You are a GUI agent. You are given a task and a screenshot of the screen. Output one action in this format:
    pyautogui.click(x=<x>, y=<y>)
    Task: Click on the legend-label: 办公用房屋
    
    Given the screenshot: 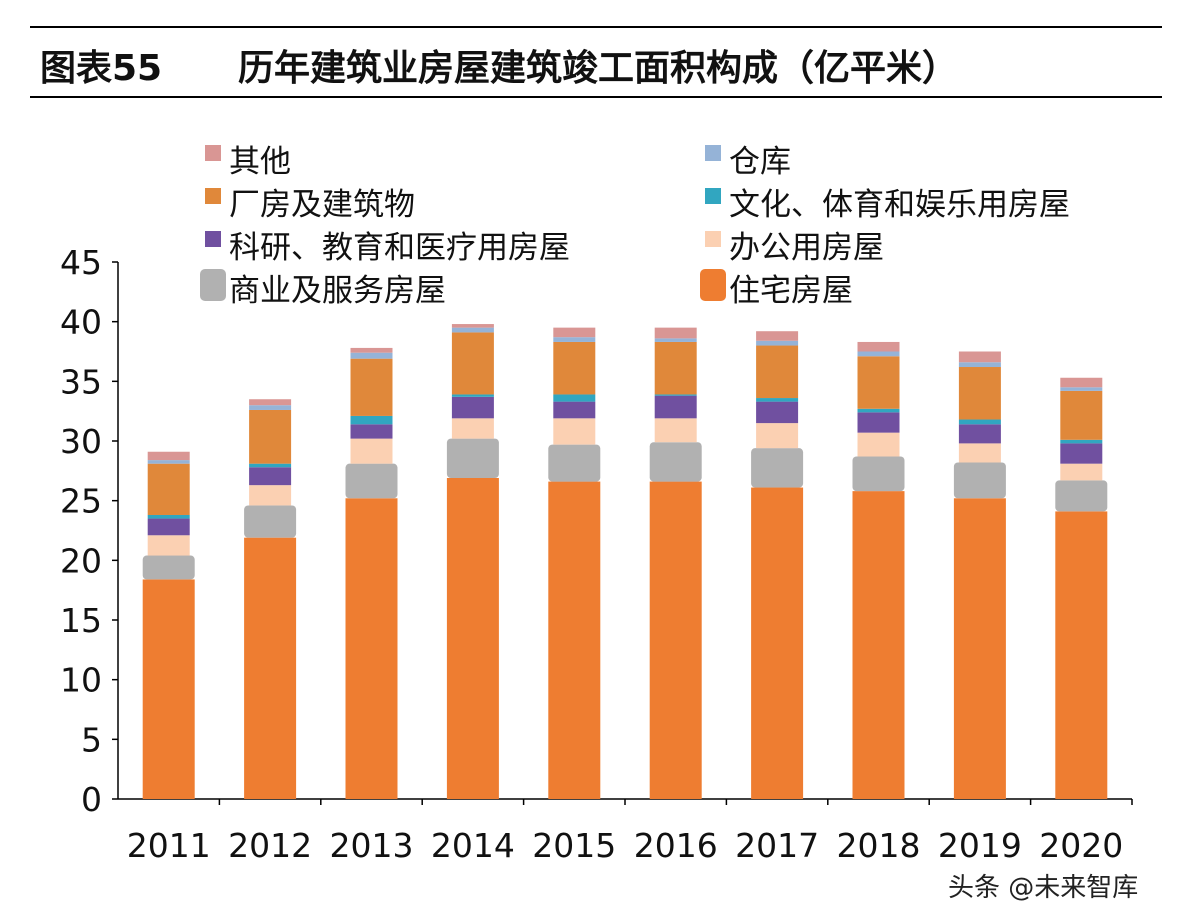 What is the action you would take?
    pyautogui.click(x=806, y=248)
    